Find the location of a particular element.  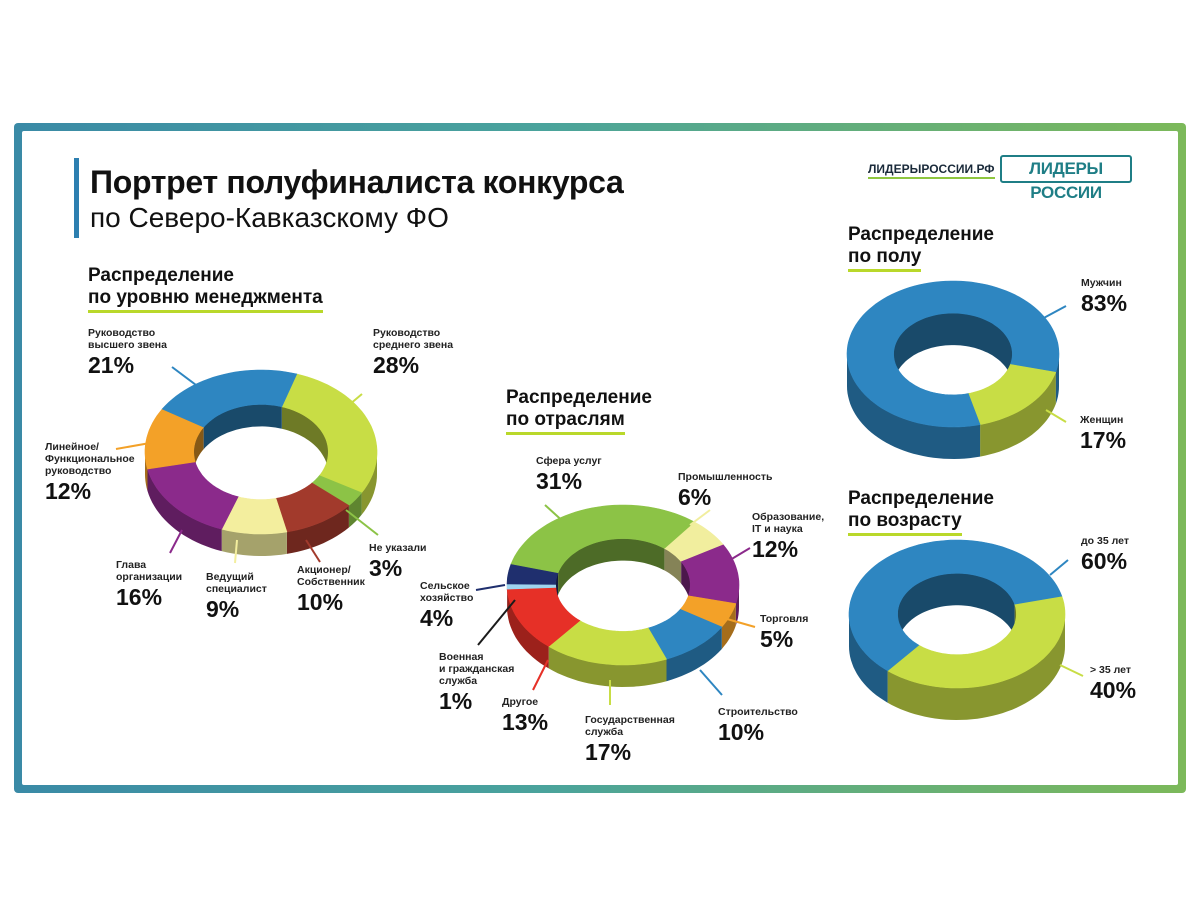

value-industry: 6% is located at coordinates (695, 497).